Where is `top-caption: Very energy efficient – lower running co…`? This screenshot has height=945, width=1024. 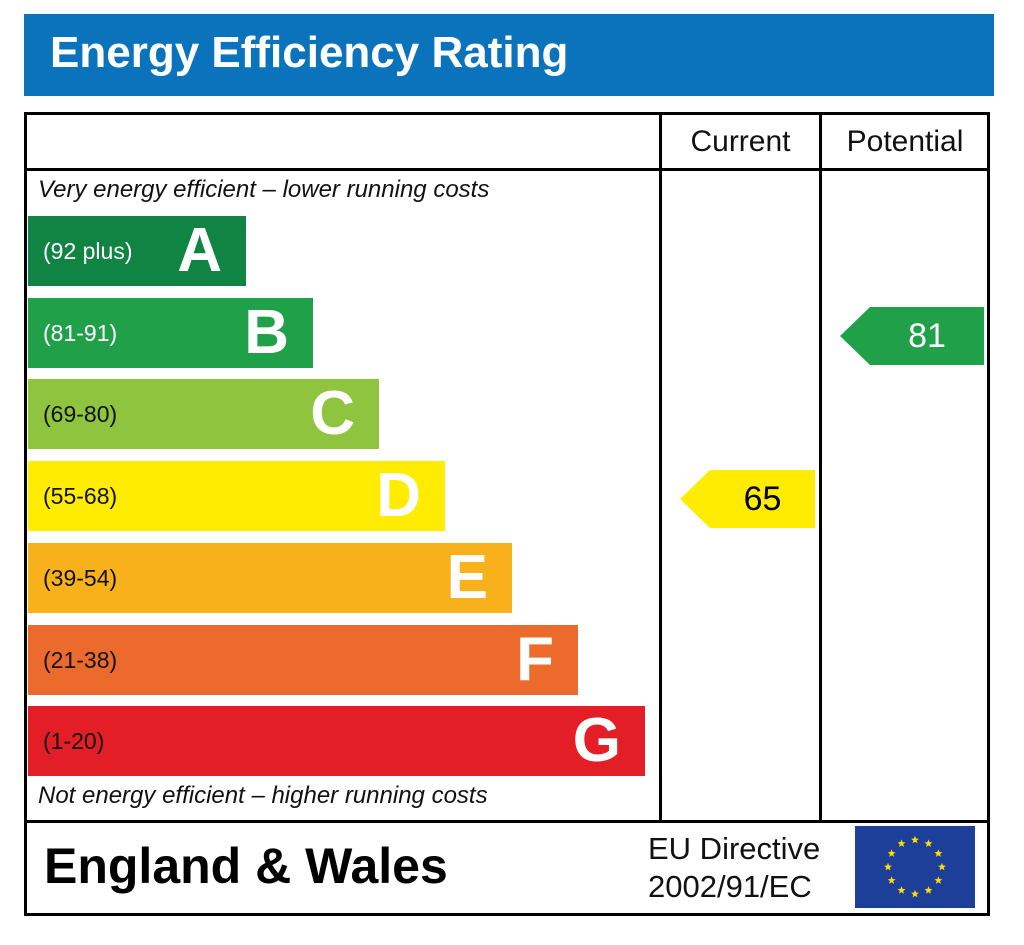 top-caption: Very energy efficient – lower running co… is located at coordinates (264, 189).